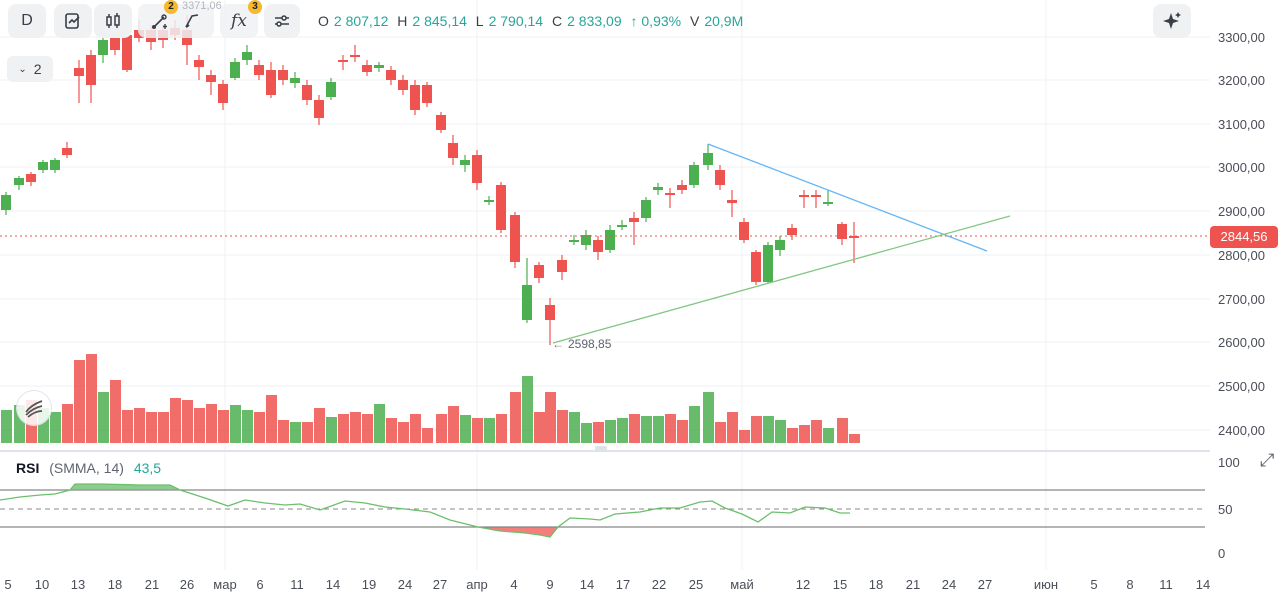 The height and width of the screenshot is (595, 1280). I want to click on line-tool-icon, so click(159, 21).